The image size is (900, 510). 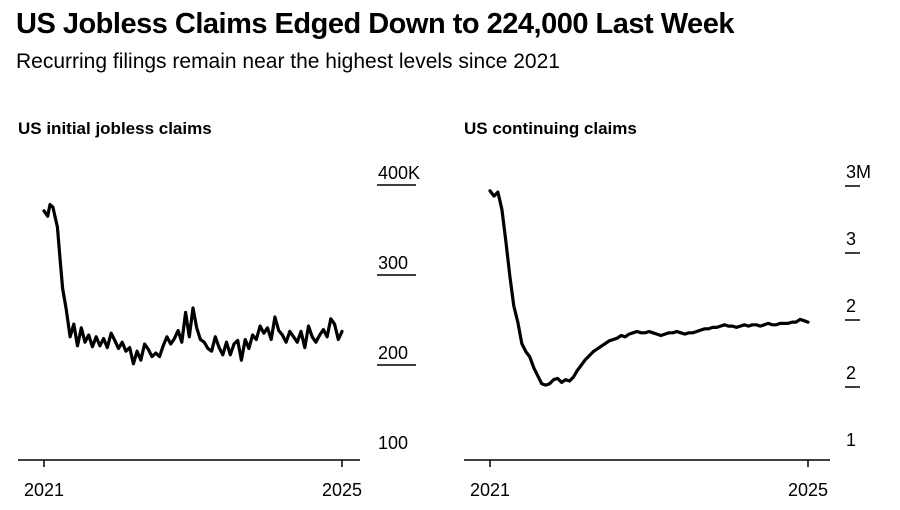 What do you see at coordinates (550, 128) in the screenshot?
I see `right-chart-title: US continuing claims` at bounding box center [550, 128].